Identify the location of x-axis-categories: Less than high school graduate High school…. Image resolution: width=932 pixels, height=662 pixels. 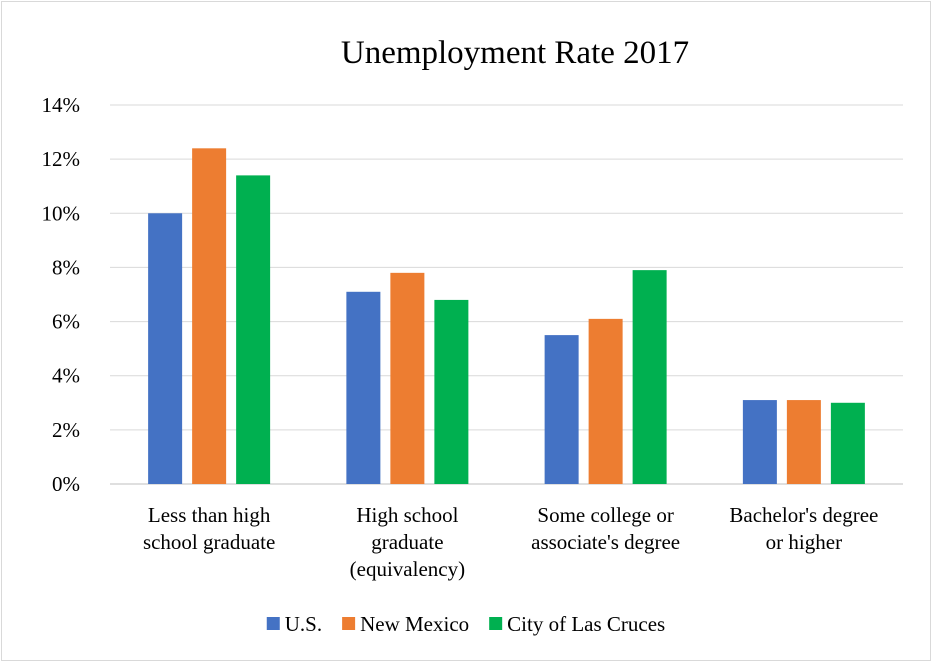
(510, 542).